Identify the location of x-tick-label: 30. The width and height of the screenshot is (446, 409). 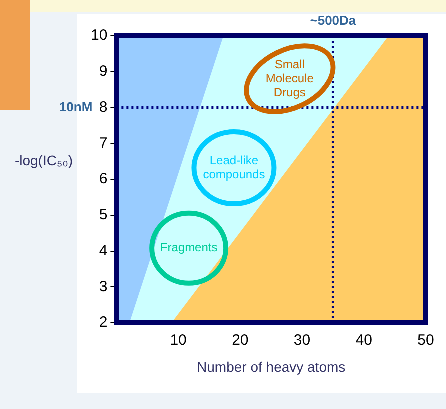
(302, 341).